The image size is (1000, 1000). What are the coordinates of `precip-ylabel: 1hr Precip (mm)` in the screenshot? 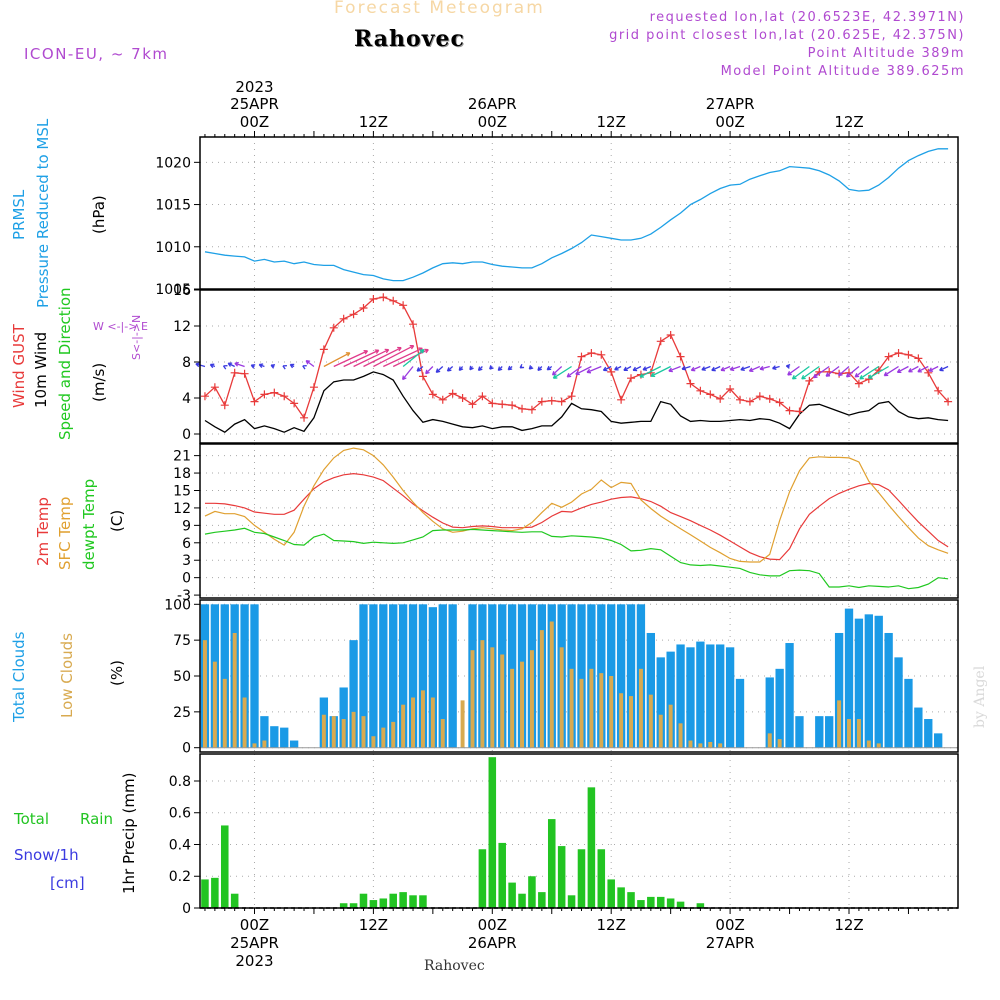 It's located at (129, 833).